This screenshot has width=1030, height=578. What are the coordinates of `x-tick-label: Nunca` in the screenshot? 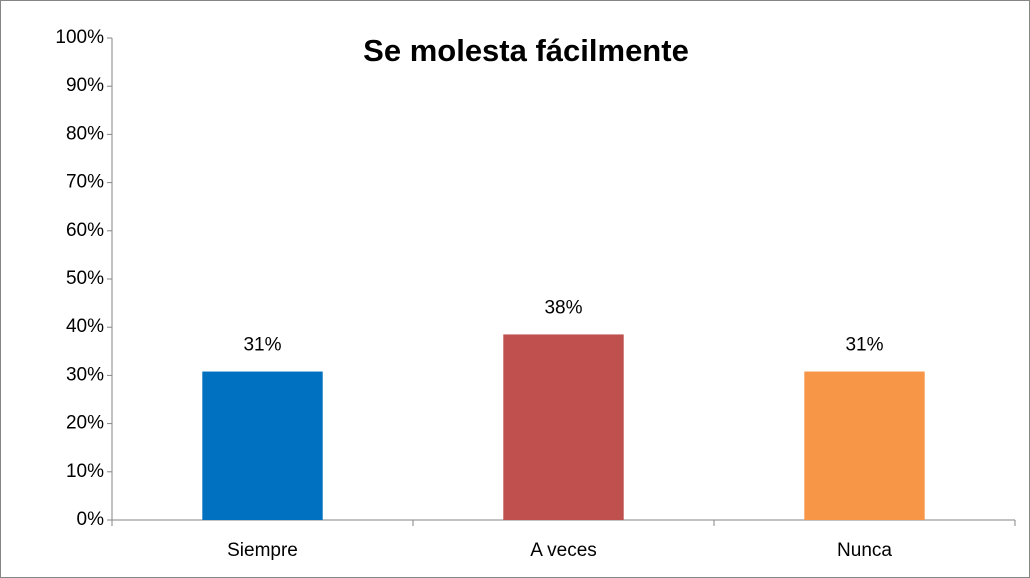 It's located at (864, 550).